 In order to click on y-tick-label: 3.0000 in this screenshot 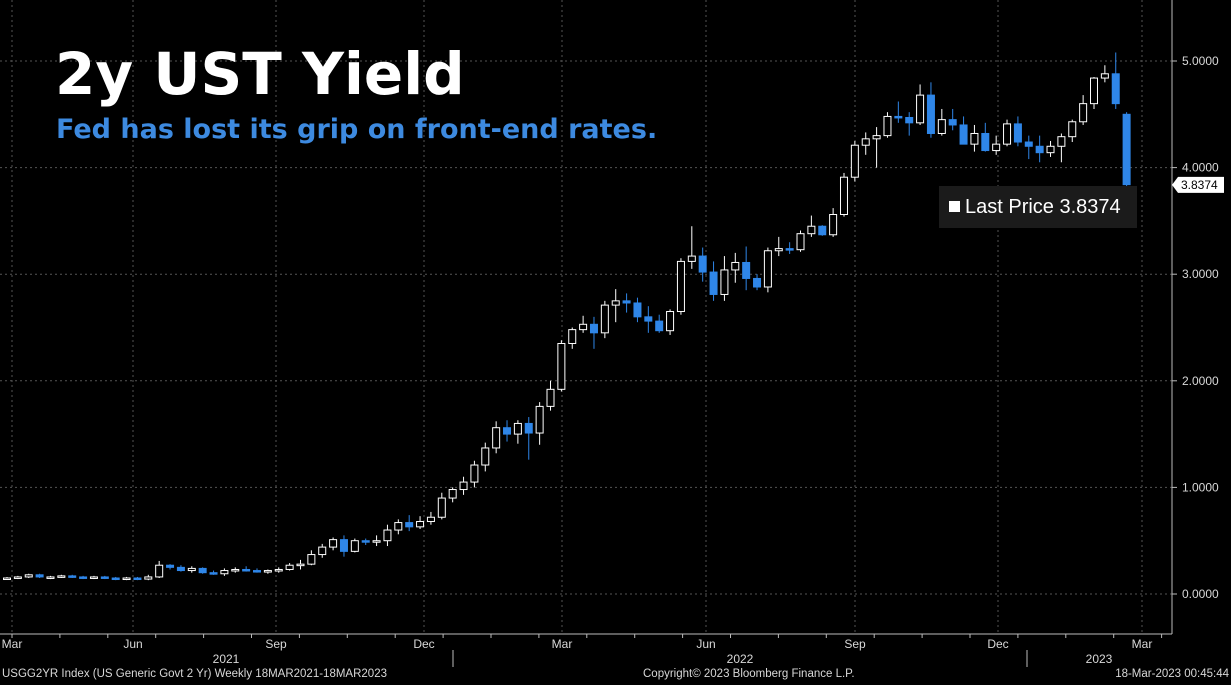, I will do `click(1200, 274)`.